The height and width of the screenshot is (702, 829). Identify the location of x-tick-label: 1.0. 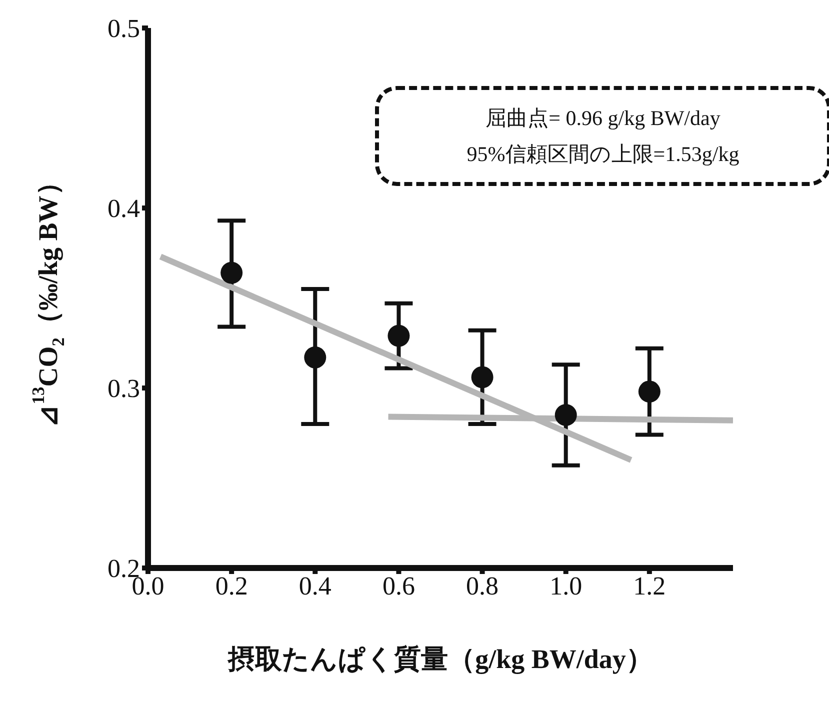
(566, 585).